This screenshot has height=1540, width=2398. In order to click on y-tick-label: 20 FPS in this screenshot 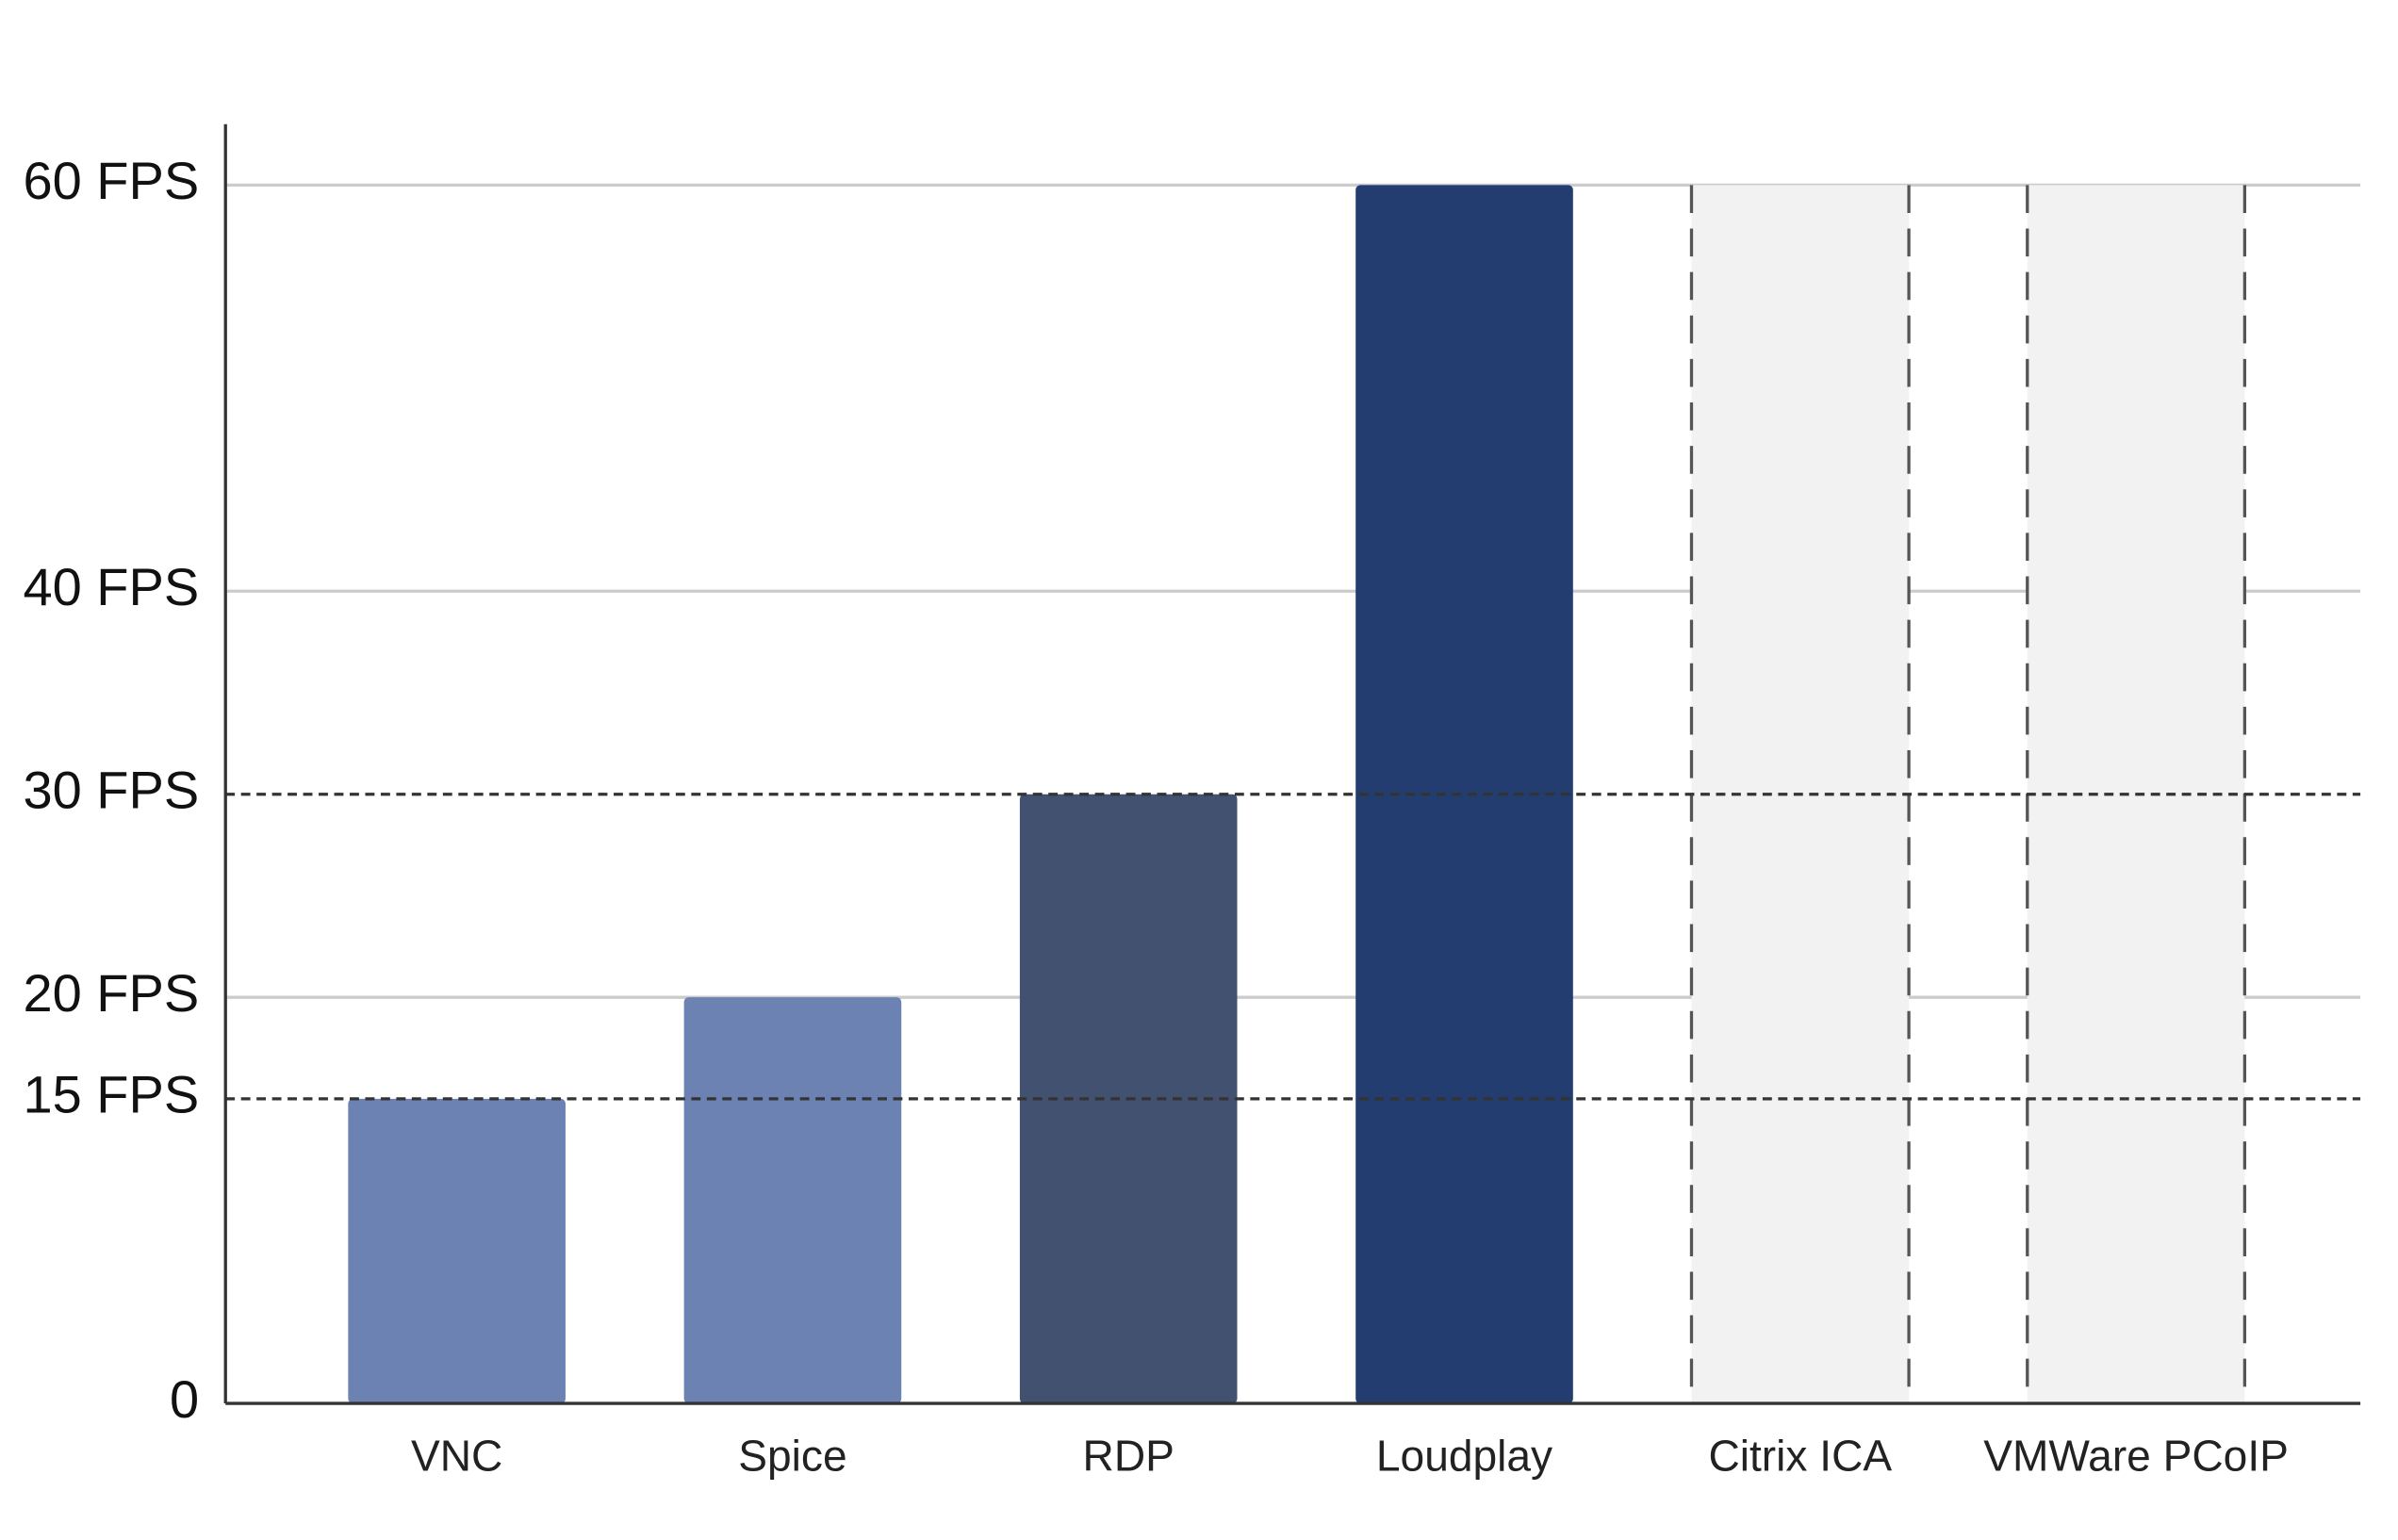, I will do `click(111, 993)`.